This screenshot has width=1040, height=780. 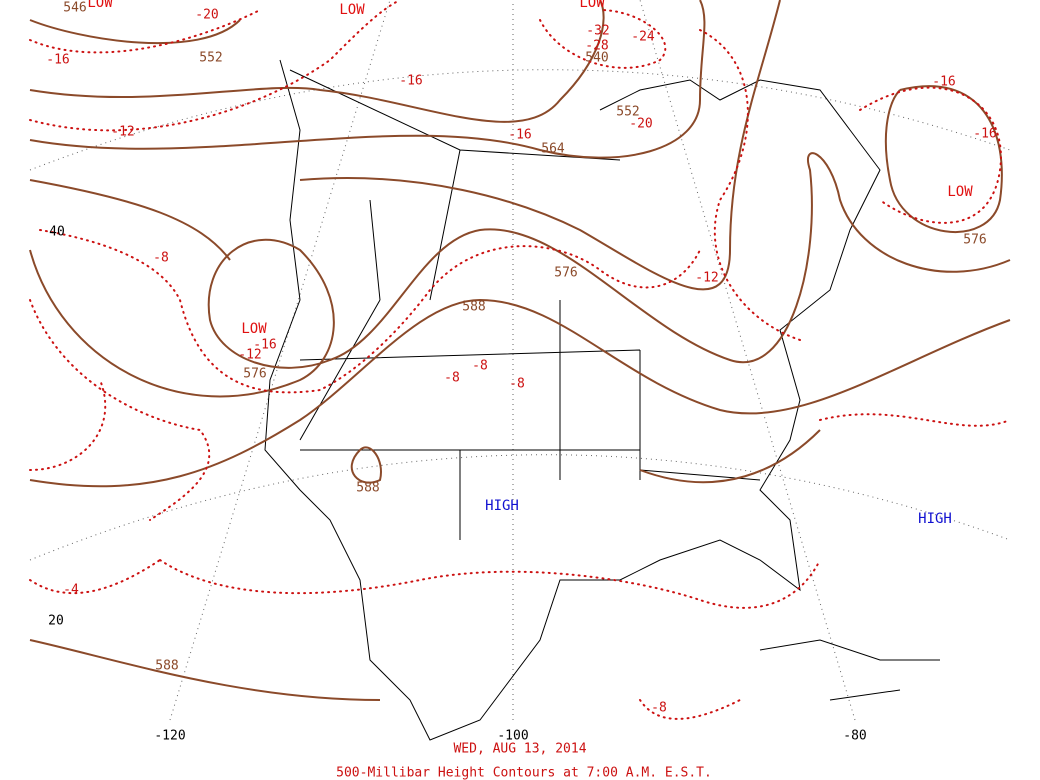 What do you see at coordinates (854, 736) in the screenshot?
I see `longitude-label: -80` at bounding box center [854, 736].